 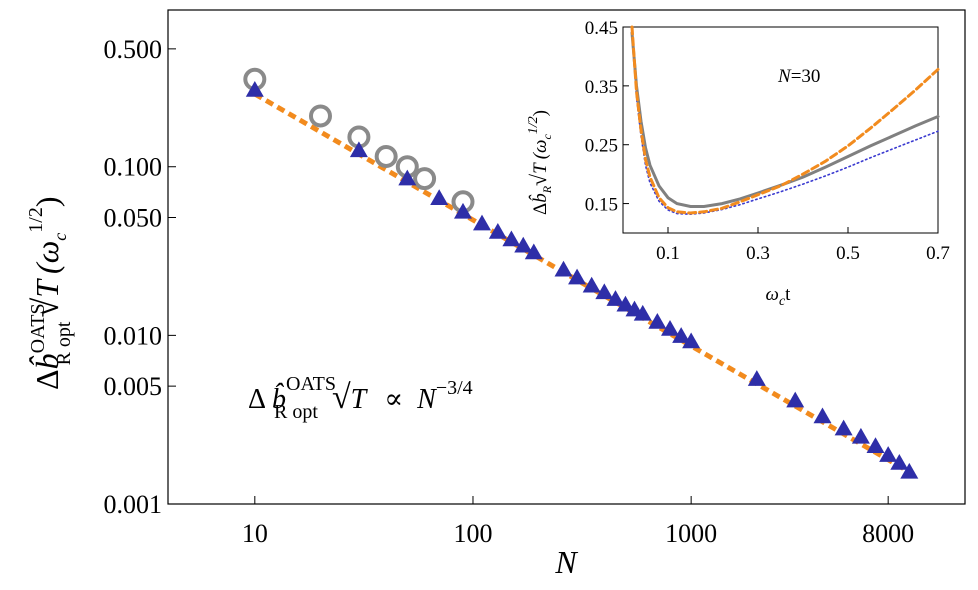 I want to click on inset-x-c: c, so click(x=782, y=301).